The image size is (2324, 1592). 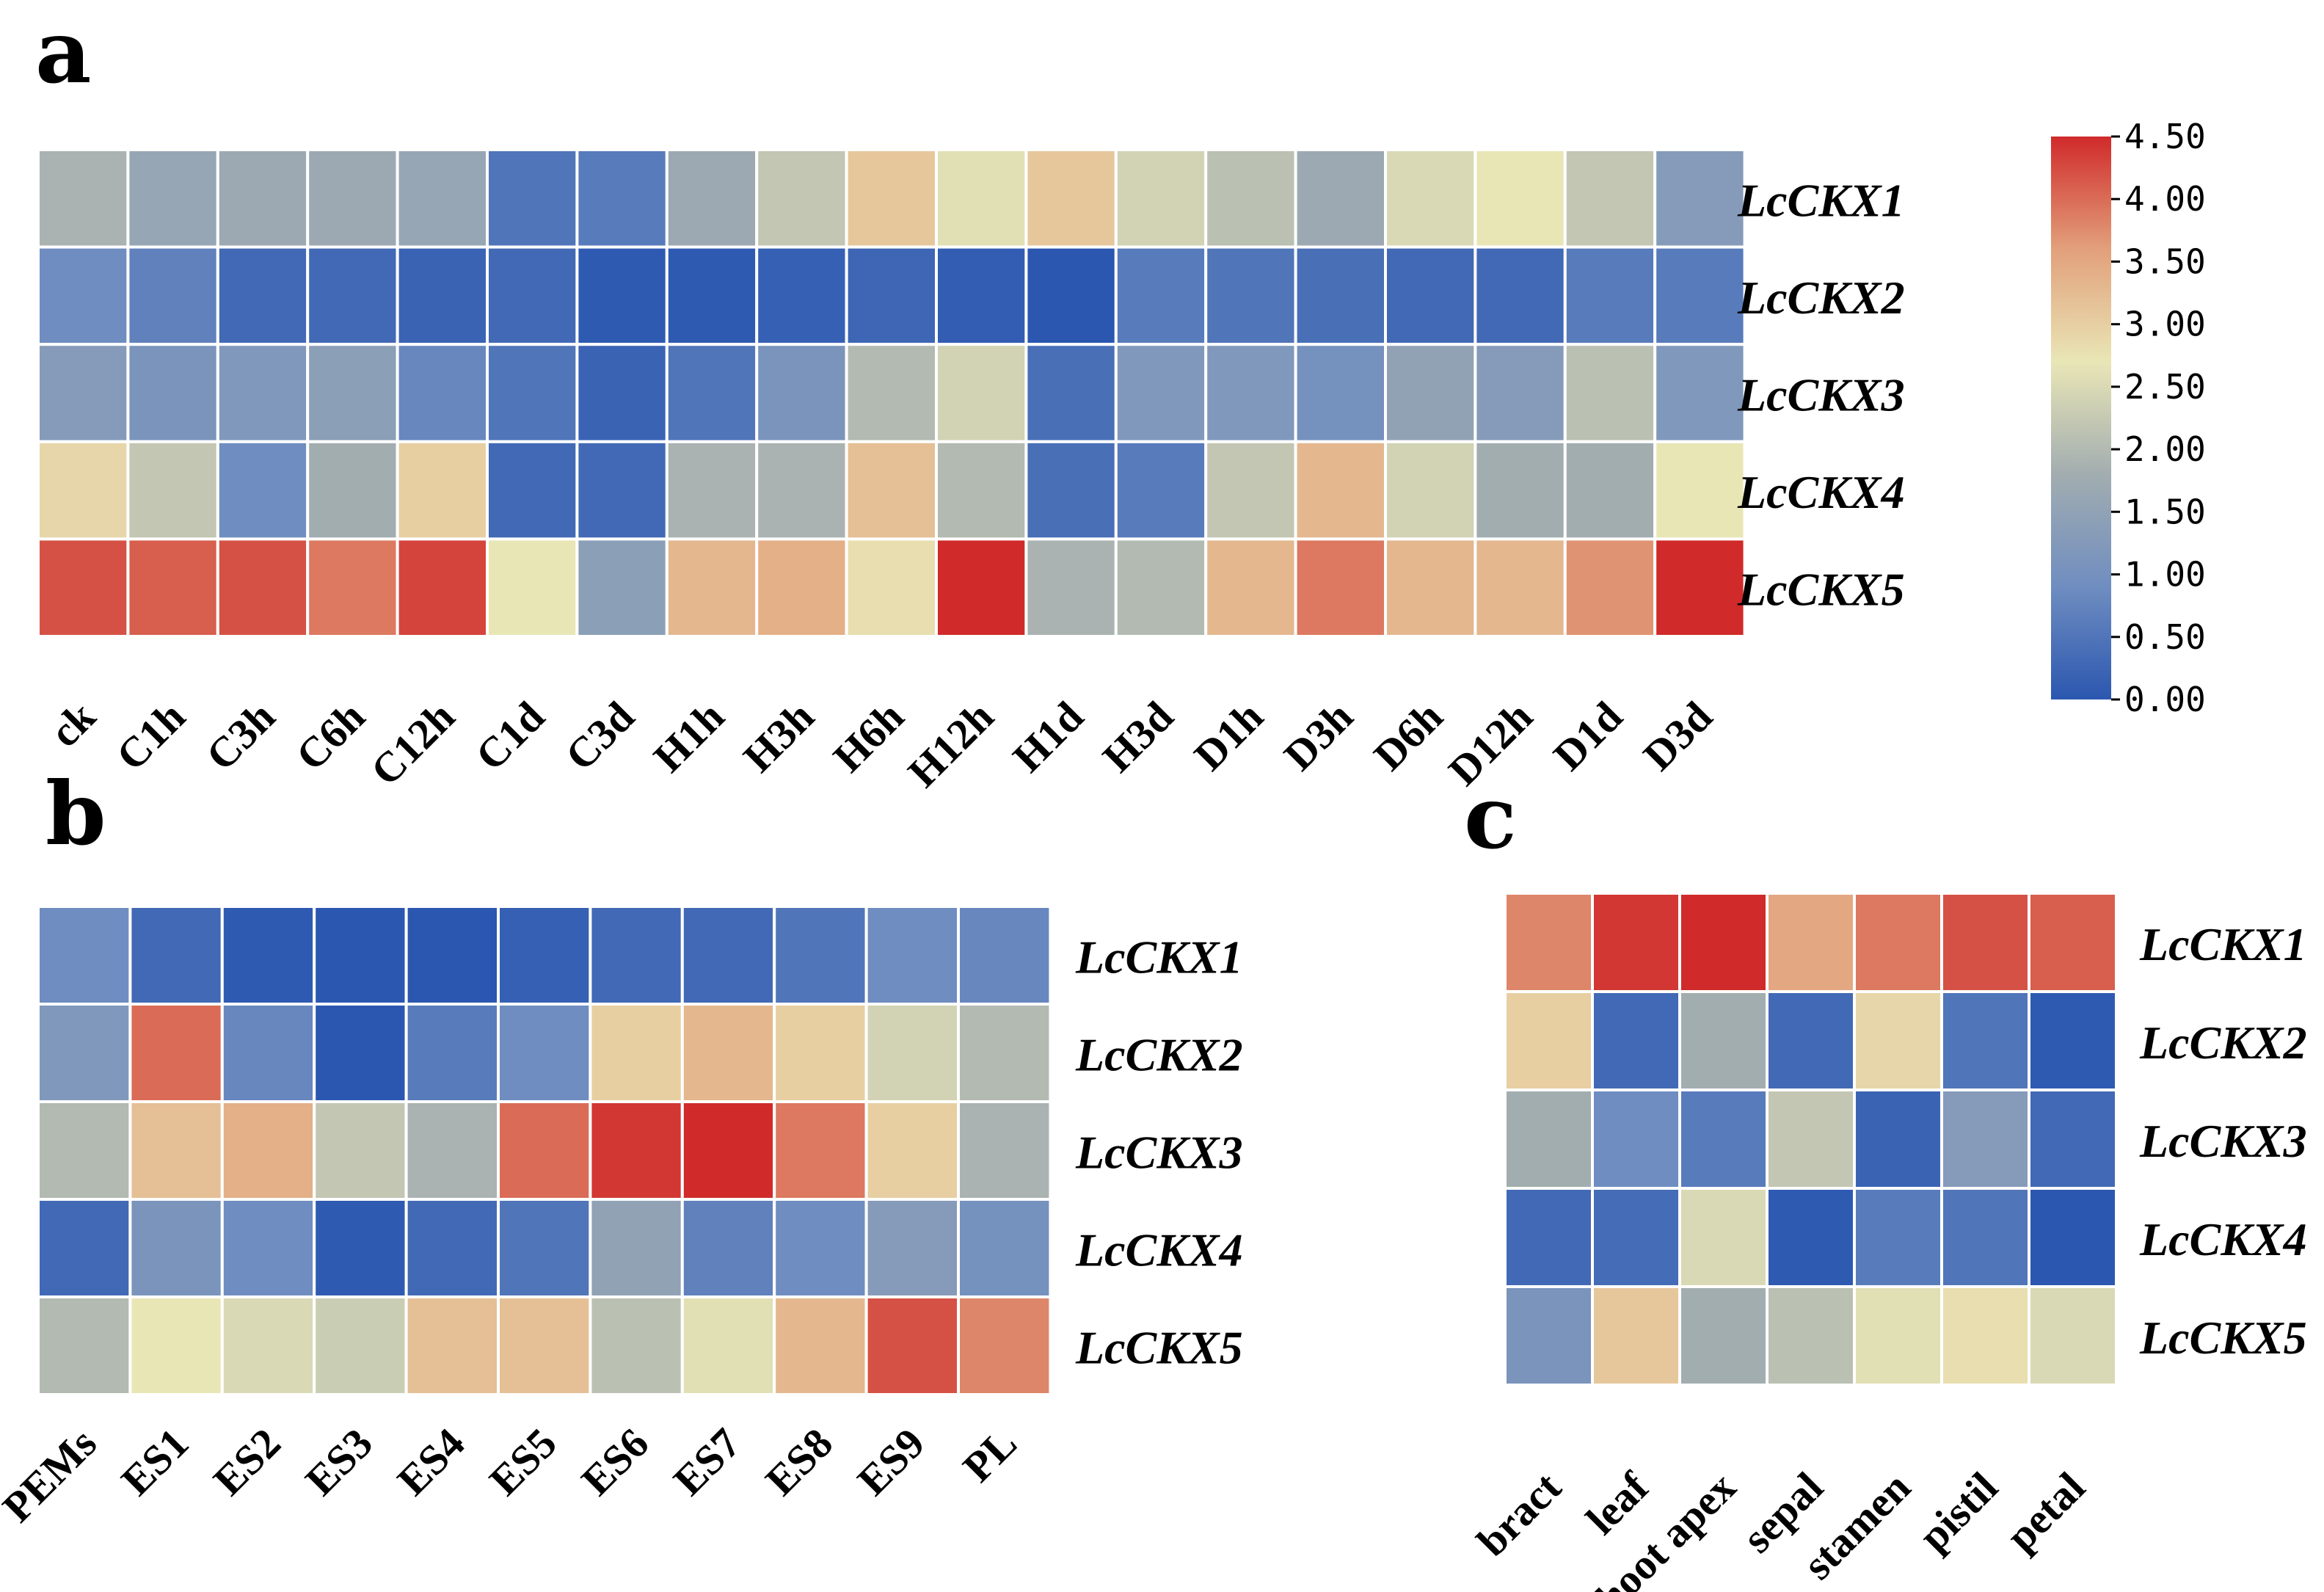 What do you see at coordinates (2165, 511) in the screenshot?
I see `colorbar-tick-label: 1.50` at bounding box center [2165, 511].